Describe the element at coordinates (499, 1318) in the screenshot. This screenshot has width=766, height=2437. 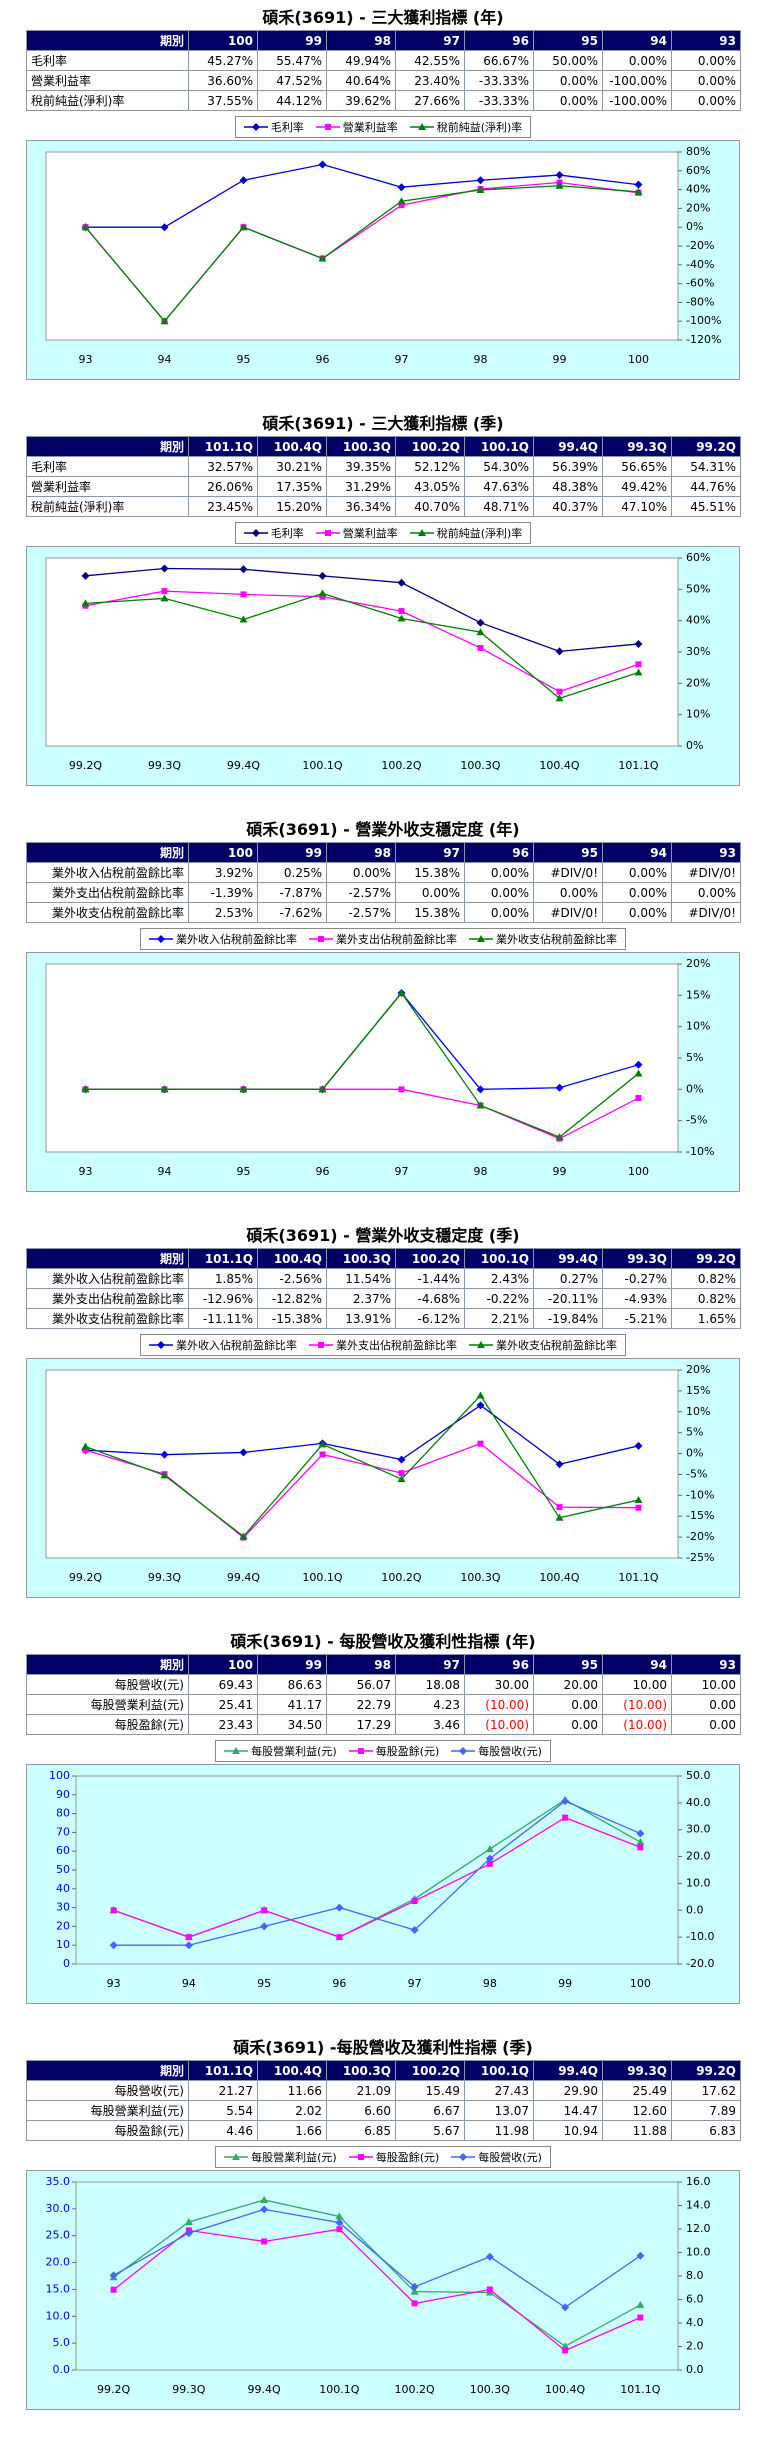
I see `cell: 2.21%` at that location.